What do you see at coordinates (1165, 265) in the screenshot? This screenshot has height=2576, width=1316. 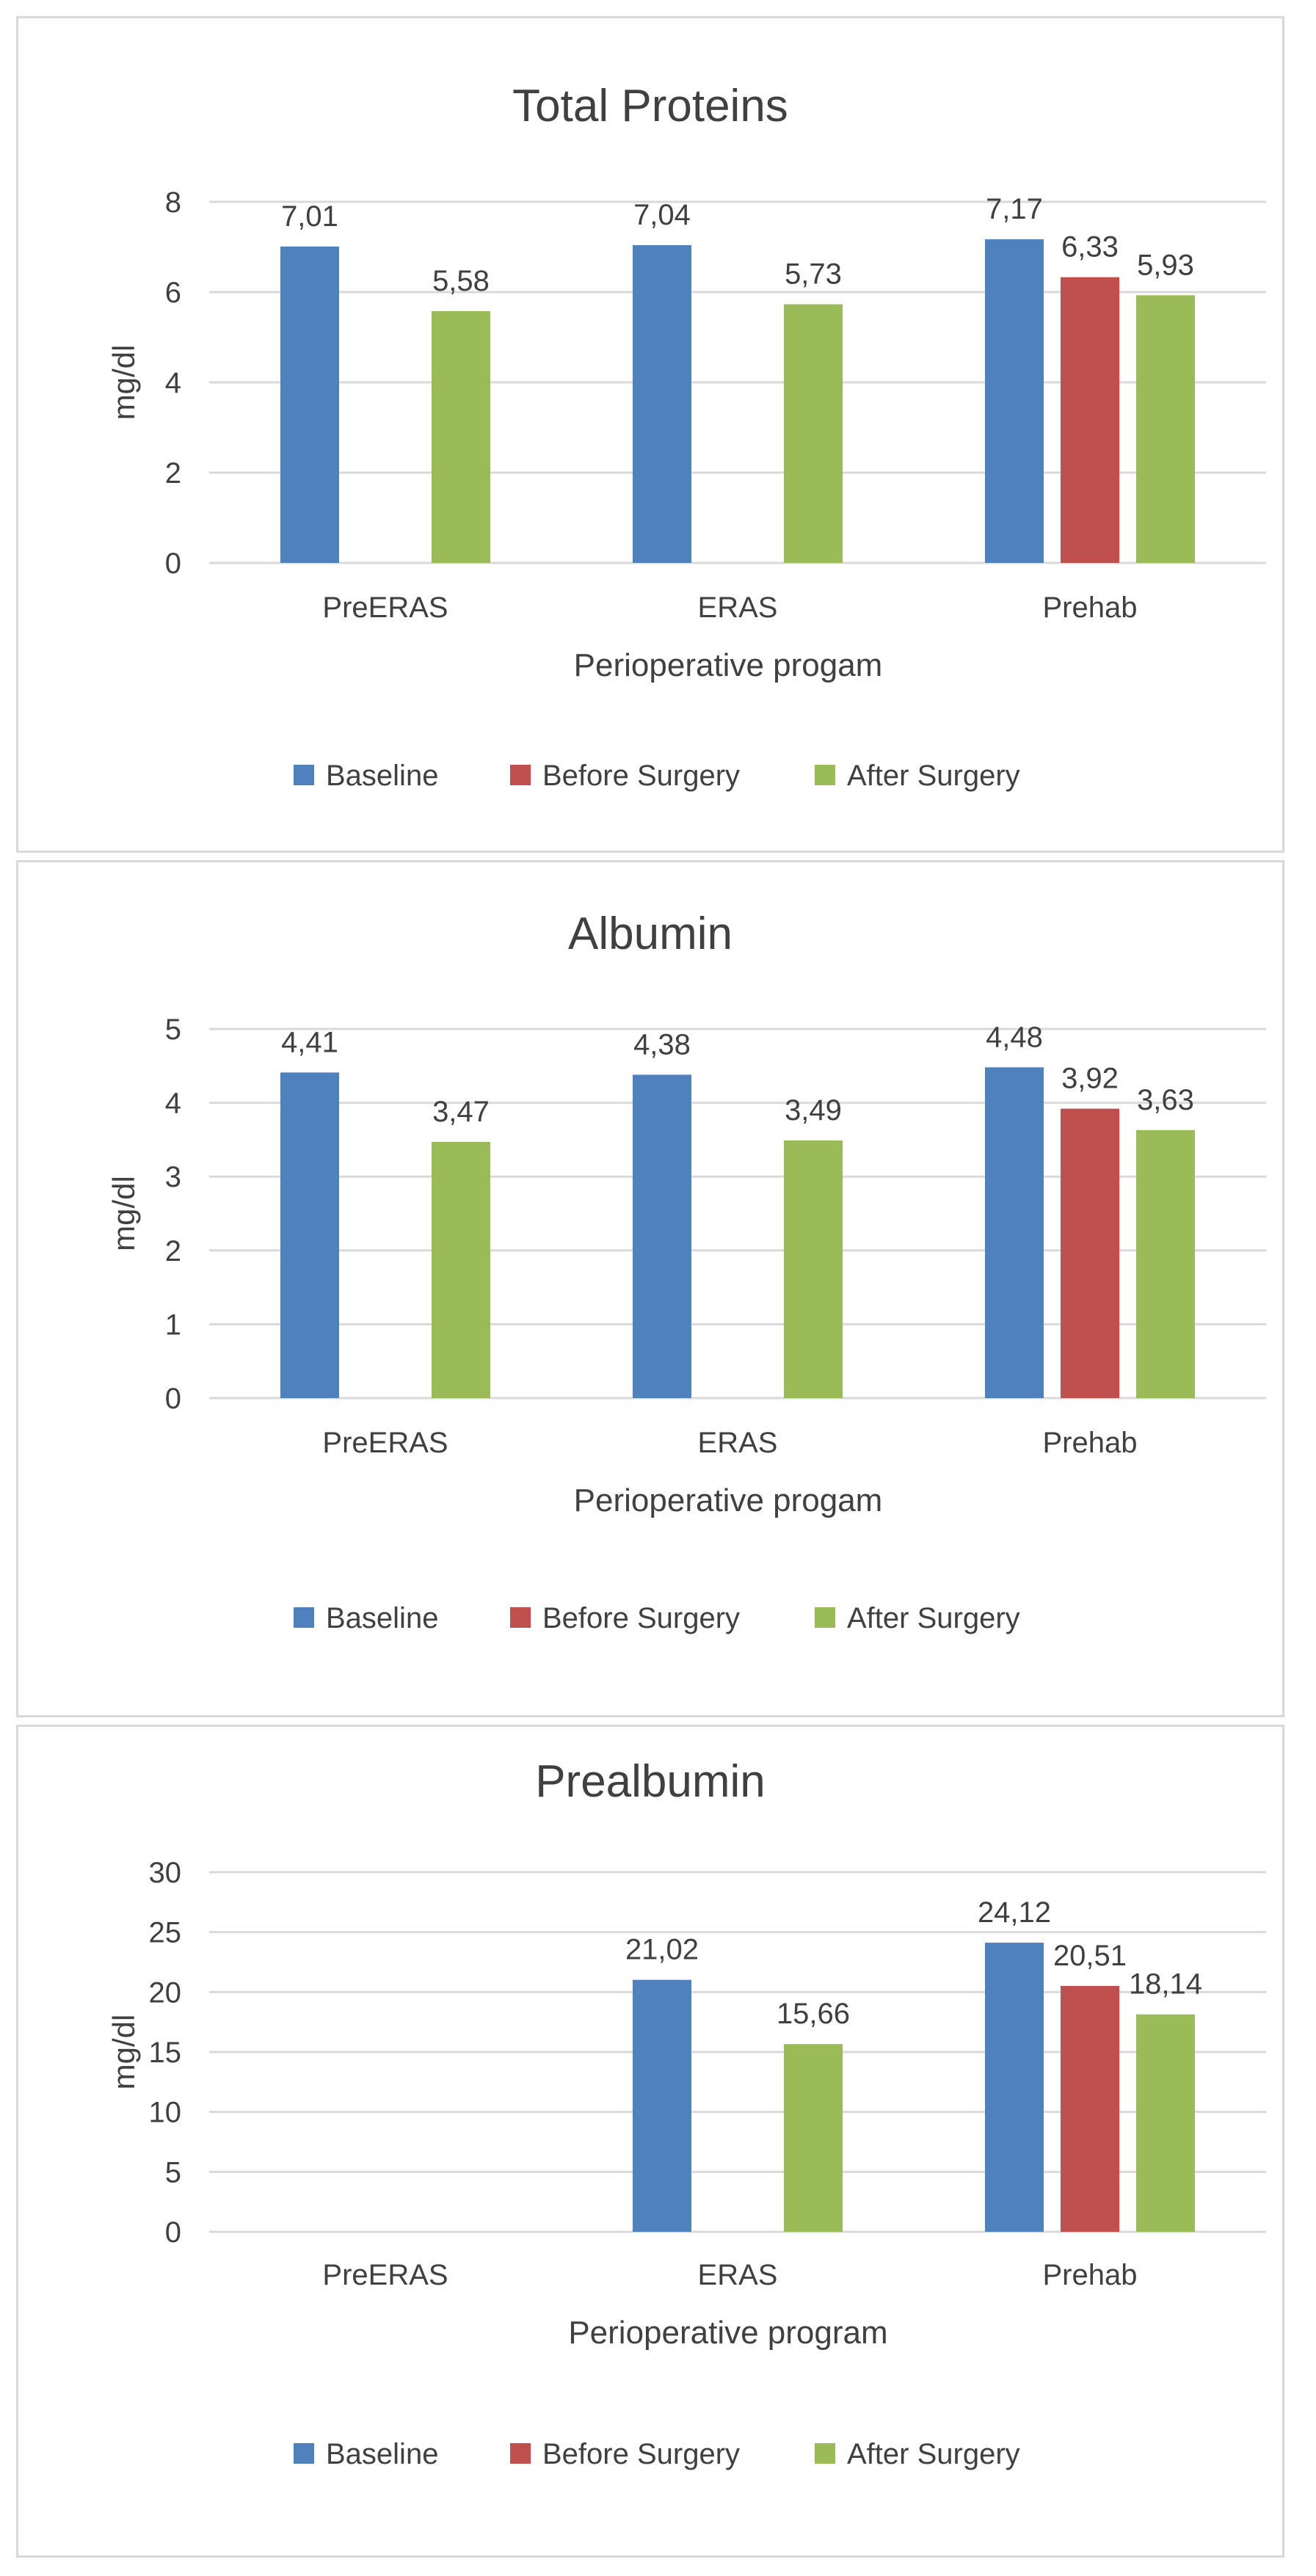 I see `data-label-after-surgery-prehab: 5,93` at bounding box center [1165, 265].